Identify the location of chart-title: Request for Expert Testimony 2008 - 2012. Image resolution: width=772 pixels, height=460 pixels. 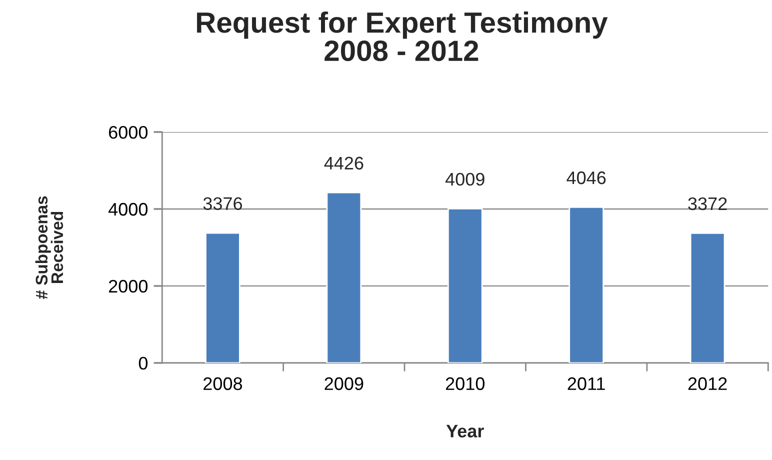
(402, 37).